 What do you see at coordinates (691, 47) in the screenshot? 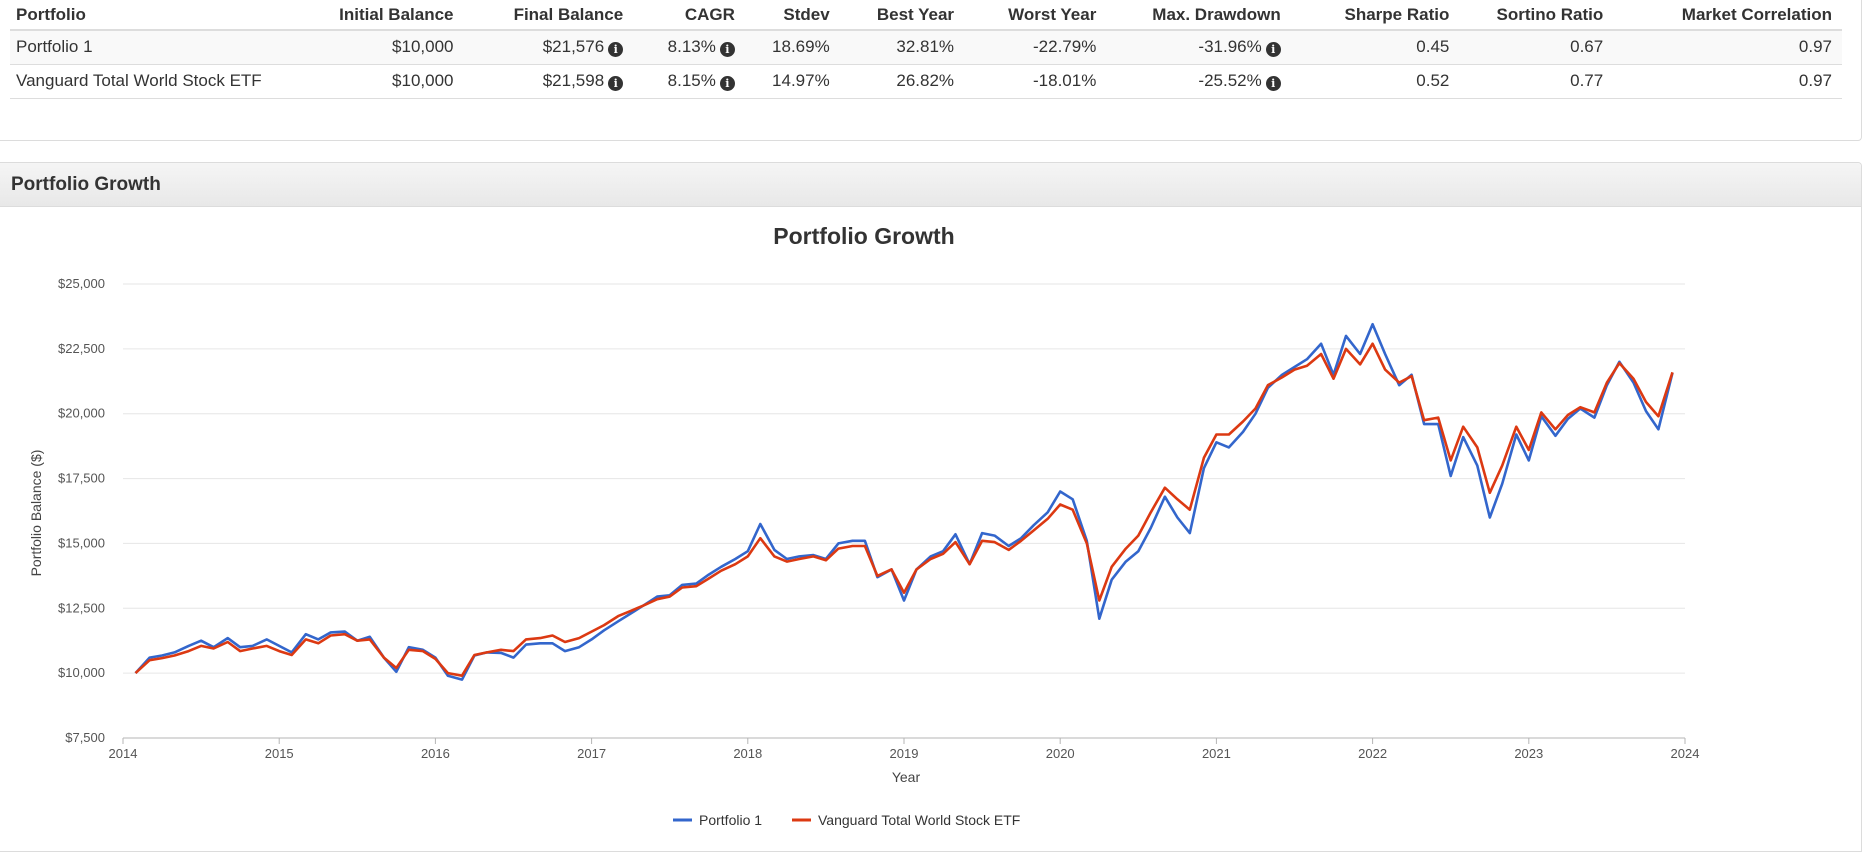
I see `cagr: 8.13%` at bounding box center [691, 47].